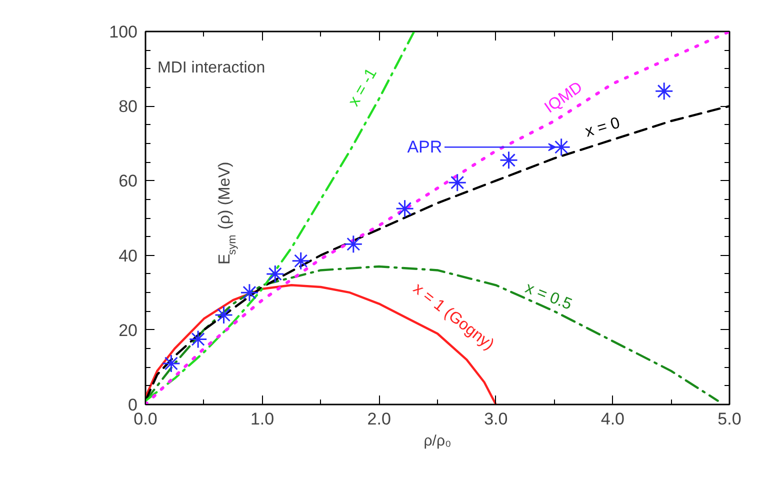 This screenshot has height=490, width=776. What do you see at coordinates (227, 213) in the screenshot?
I see `y-axis-title: Esym (ρ) (MeV)` at bounding box center [227, 213].